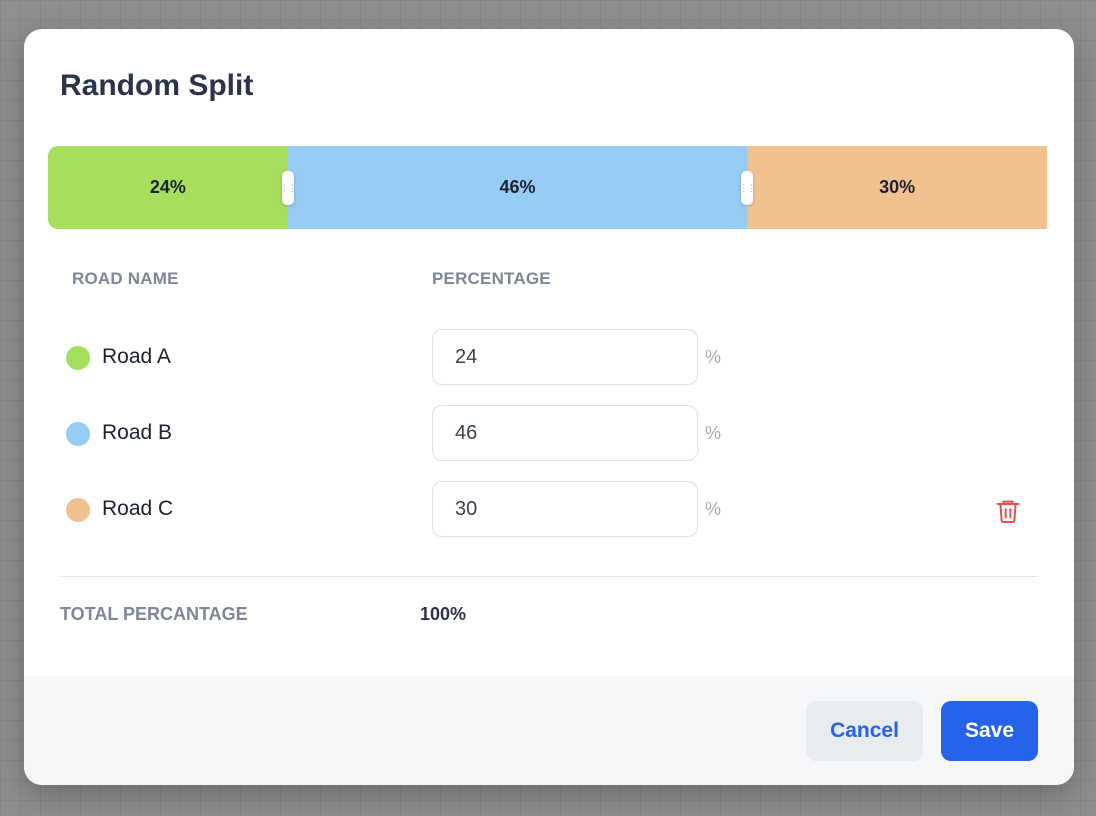 Image resolution: width=1096 pixels, height=816 pixels. I want to click on split-segment-road-a: 24%, so click(168, 187).